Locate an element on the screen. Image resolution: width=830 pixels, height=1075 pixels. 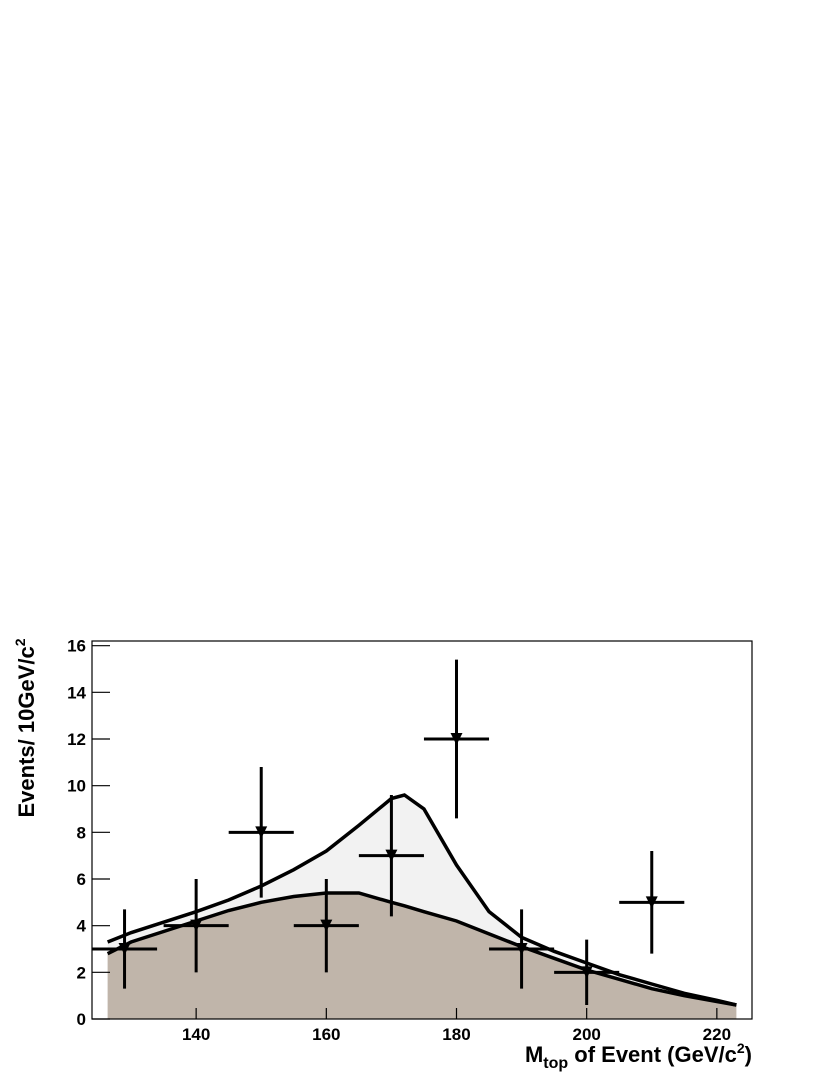
y-label-main: Events/ 10GeV/c is located at coordinates (26, 731).